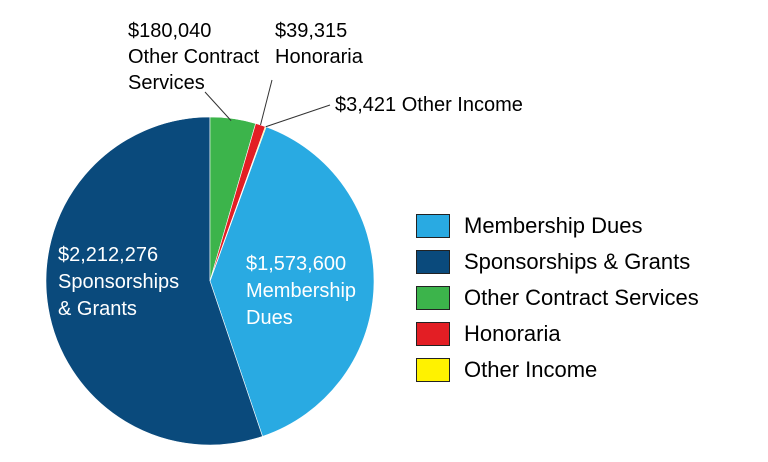 This screenshot has height=462, width=768. I want to click on legend-label-other-income: Other Income, so click(531, 369).